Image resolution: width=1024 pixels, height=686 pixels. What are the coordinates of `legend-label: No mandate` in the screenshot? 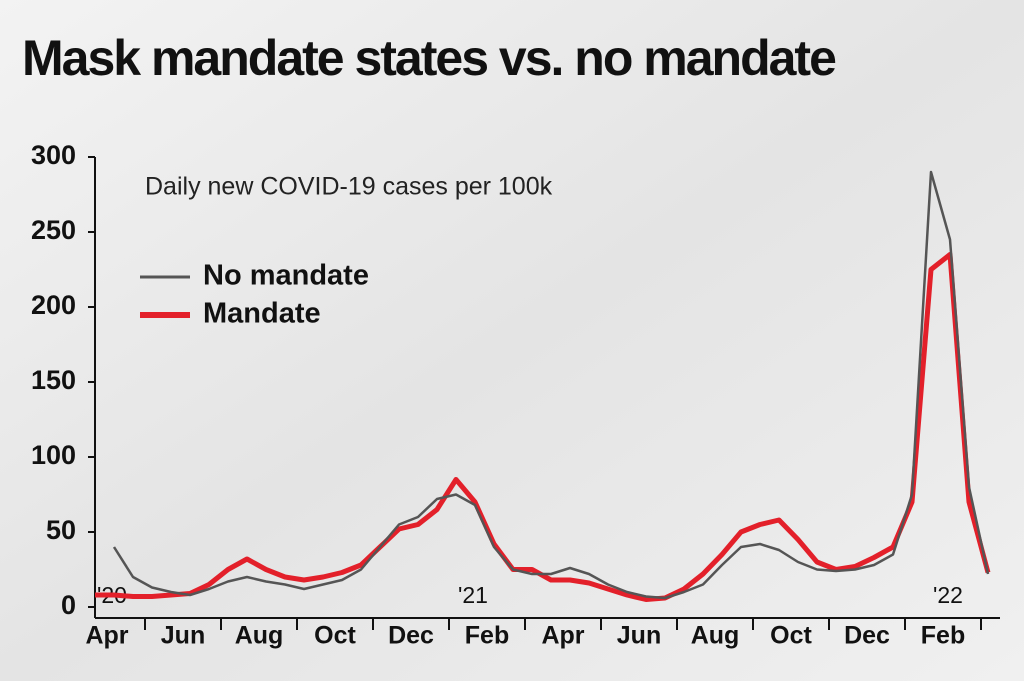 It's located at (286, 276).